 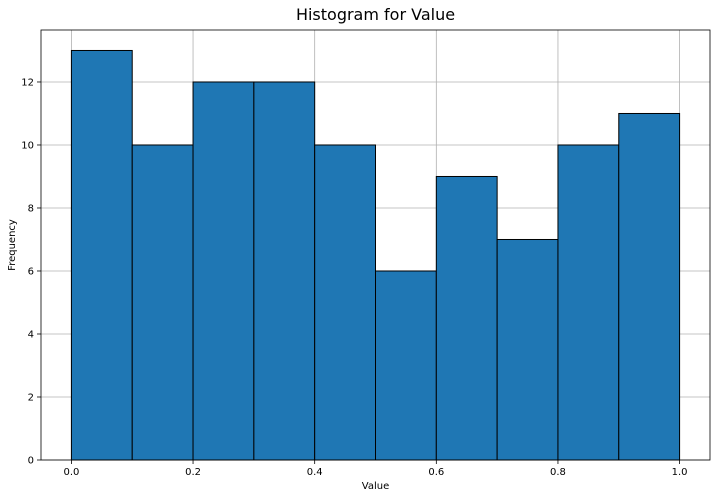 I want to click on y-axis-label: Frequency, so click(x=12, y=245).